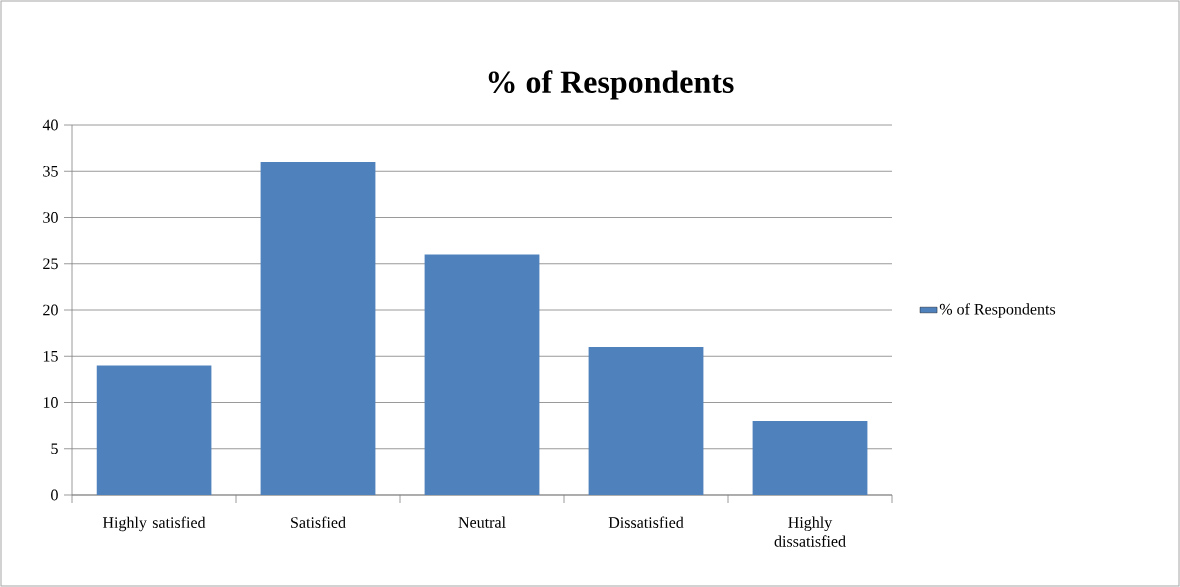  I want to click on x-tick-label: Highly dissatisfied, so click(810, 531).